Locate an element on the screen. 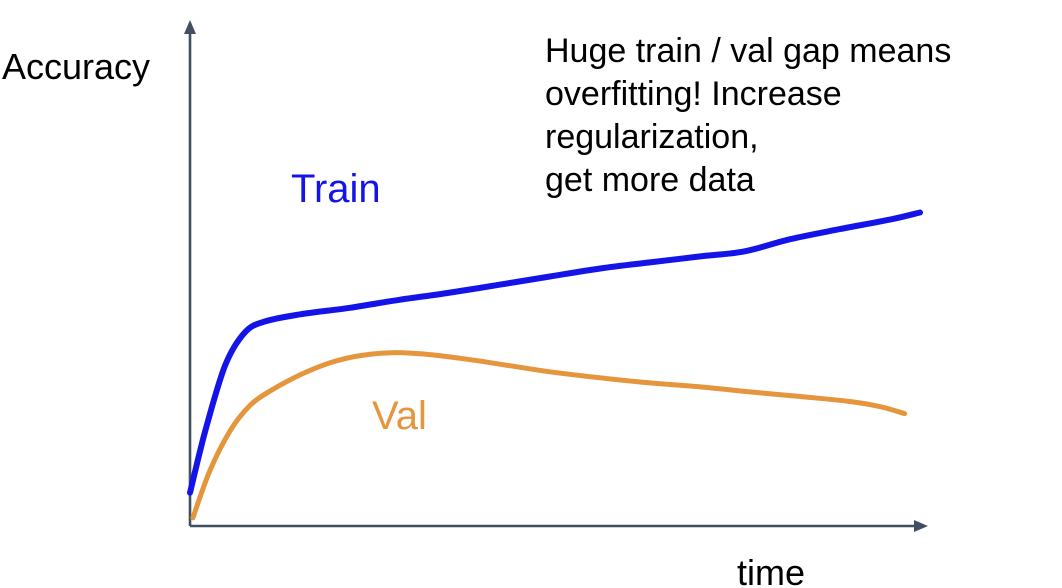  train-series-label: Train is located at coordinates (336, 189).